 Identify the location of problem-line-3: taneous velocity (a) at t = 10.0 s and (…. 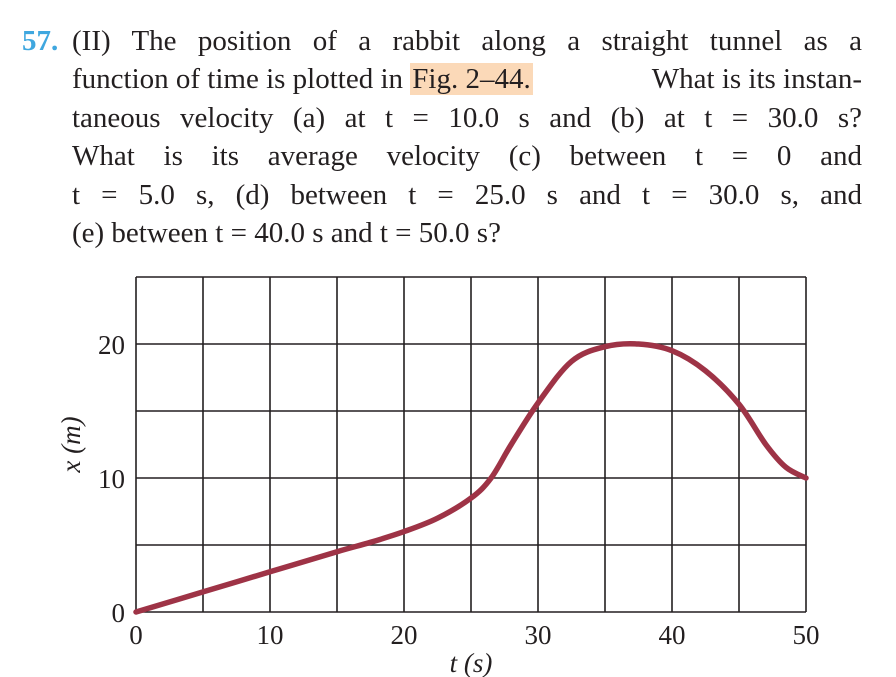
(442, 118).